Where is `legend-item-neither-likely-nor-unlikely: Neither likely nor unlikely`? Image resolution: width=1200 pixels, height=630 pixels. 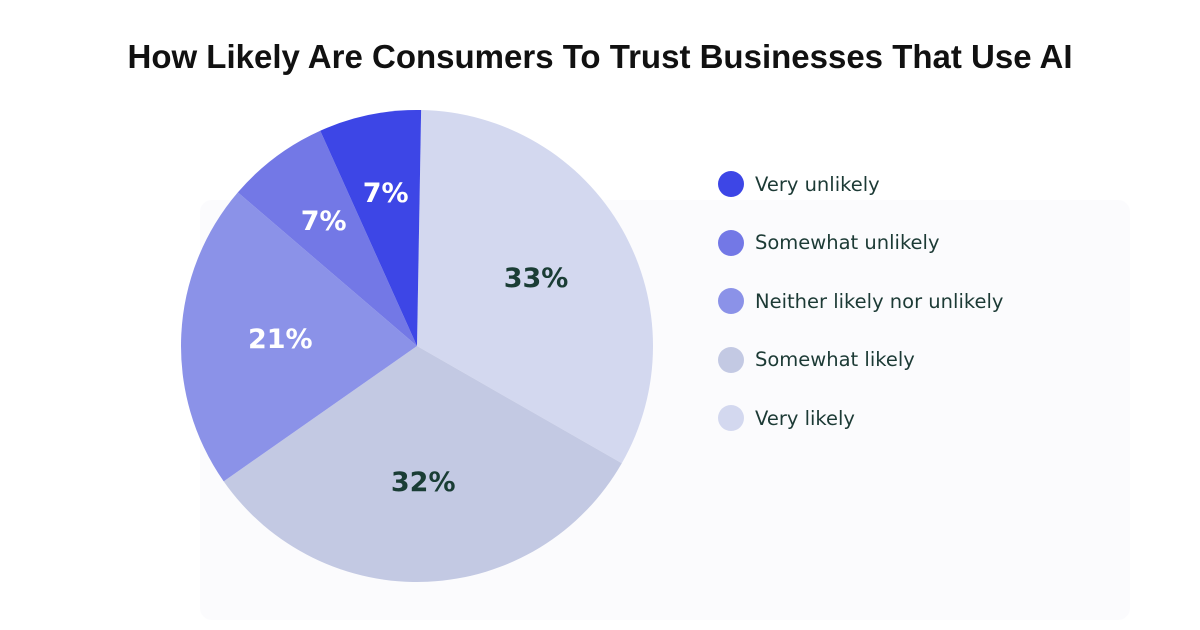
legend-item-neither-likely-nor-unlikely: Neither likely nor unlikely is located at coordinates (860, 301).